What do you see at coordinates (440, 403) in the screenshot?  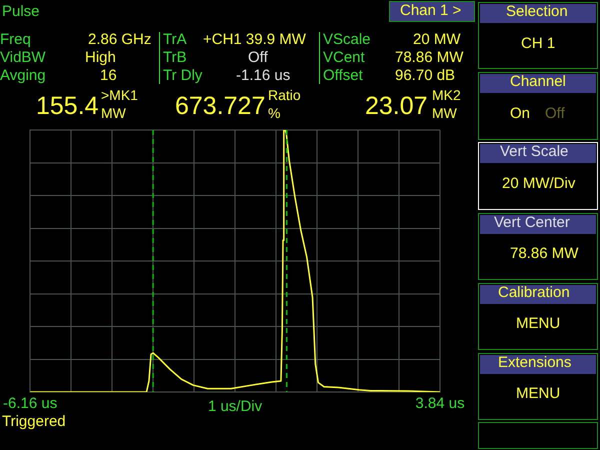 I see `x-tick-label: 3.84 us` at bounding box center [440, 403].